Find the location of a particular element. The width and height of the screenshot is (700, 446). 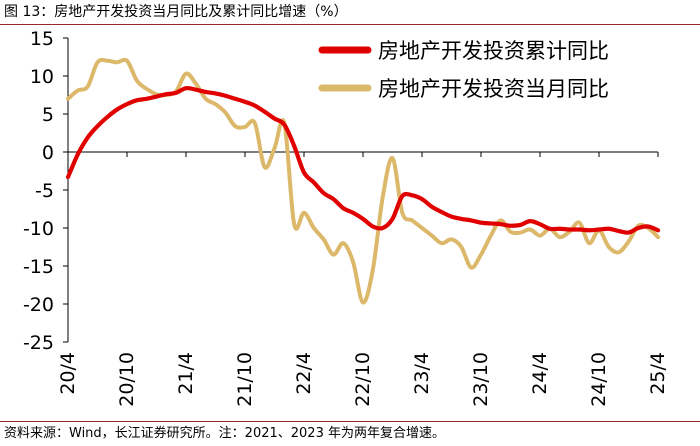

source-note: 资料来源：Wind，长江证券研究所。注：2021、2023 年为两年复合增速。 is located at coordinates (224, 433).